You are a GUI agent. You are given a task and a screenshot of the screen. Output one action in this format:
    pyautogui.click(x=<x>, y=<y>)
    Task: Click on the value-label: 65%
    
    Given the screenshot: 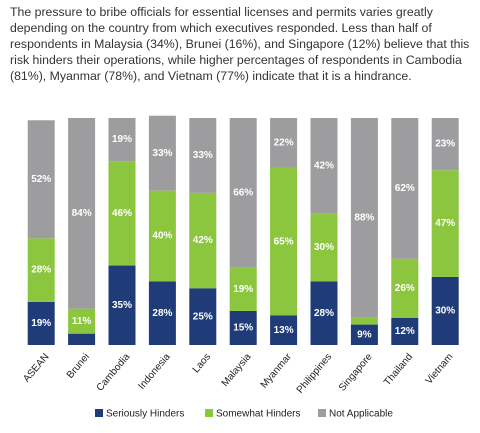 What is the action you would take?
    pyautogui.click(x=284, y=241)
    